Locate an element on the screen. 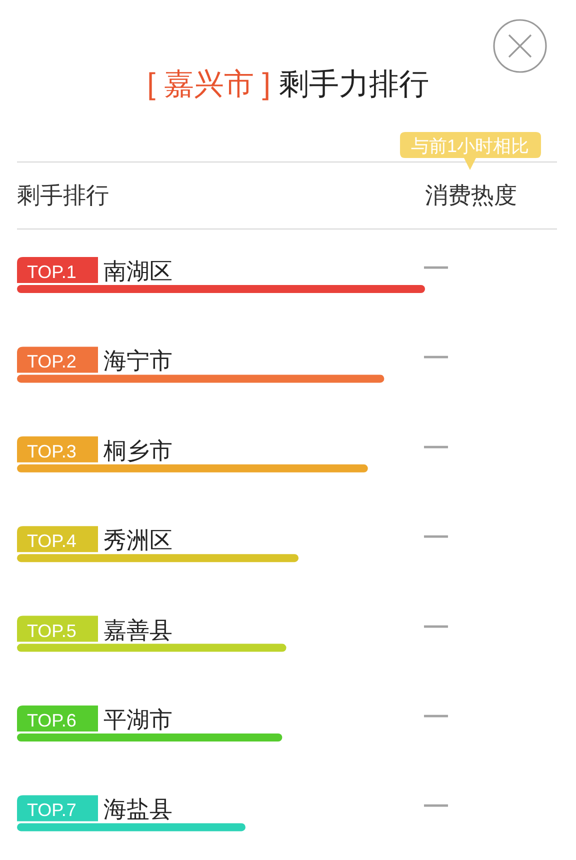 Image resolution: width=576 pixels, height=860 pixels. category-label: TOP.6 平湖市 is located at coordinates (99, 719).